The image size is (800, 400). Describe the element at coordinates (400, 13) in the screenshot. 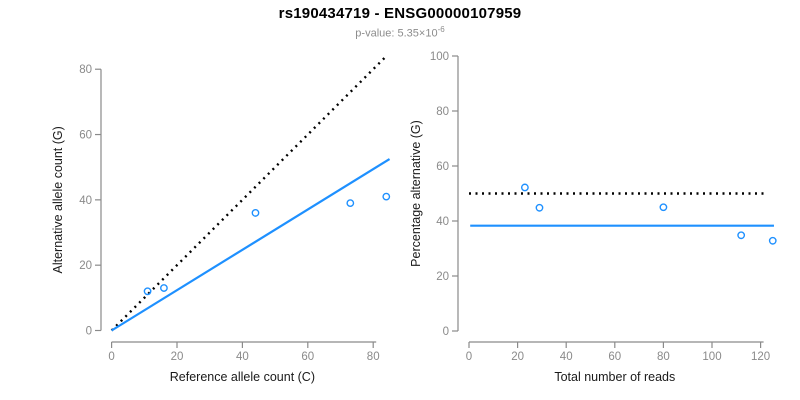

I see `chart-title: rs190434719 - ENSG00000107959` at that location.